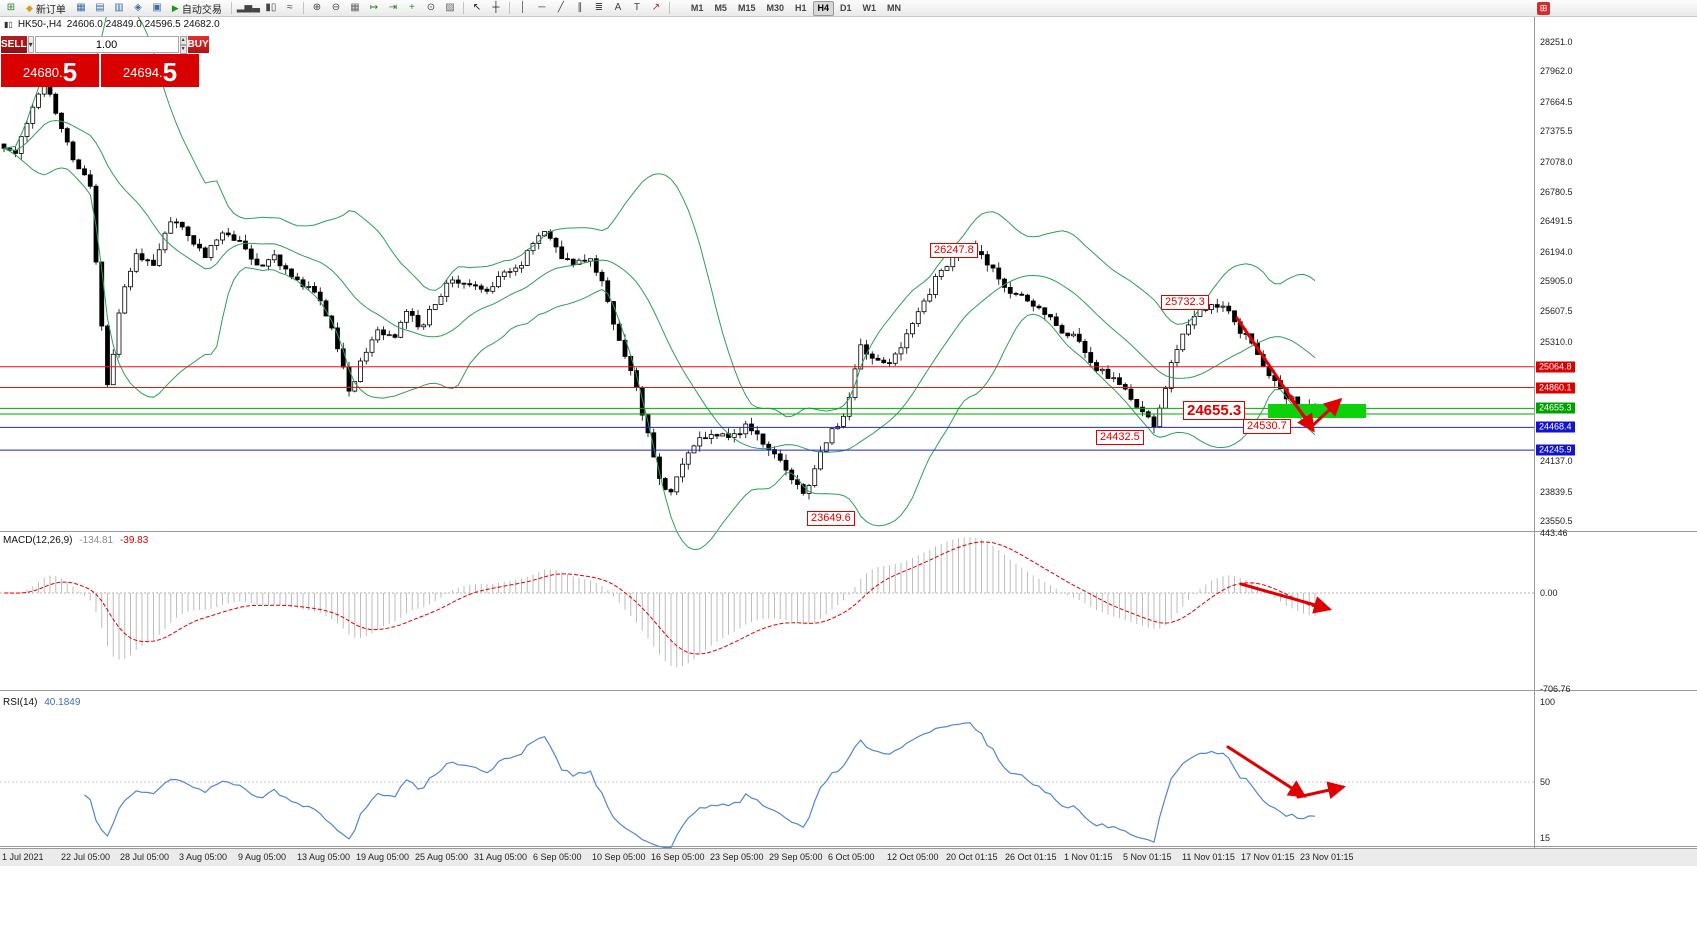 This screenshot has height=937, width=1697. Describe the element at coordinates (42, 72) in the screenshot. I see `sell-price-main: 24680.` at that location.